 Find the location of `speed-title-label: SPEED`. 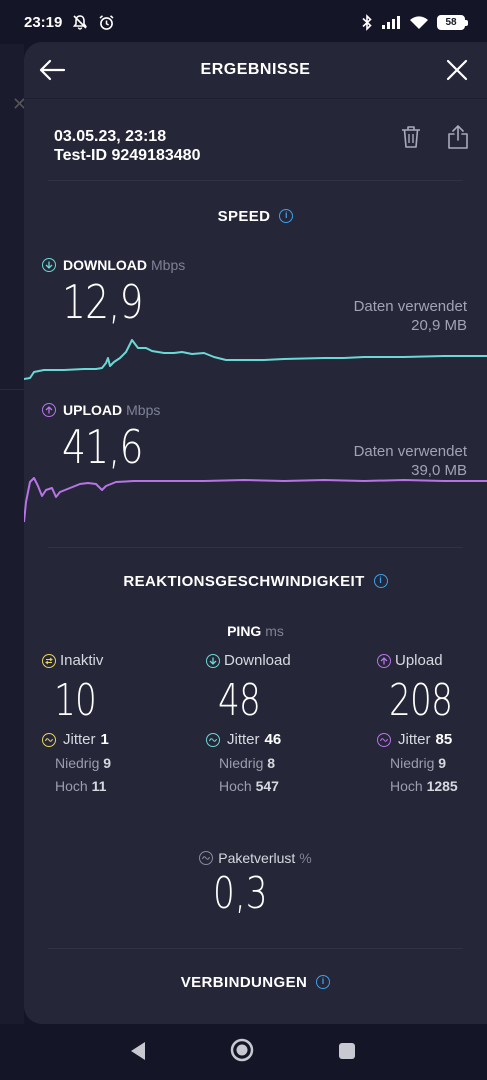

speed-title-label: SPEED is located at coordinates (244, 216).